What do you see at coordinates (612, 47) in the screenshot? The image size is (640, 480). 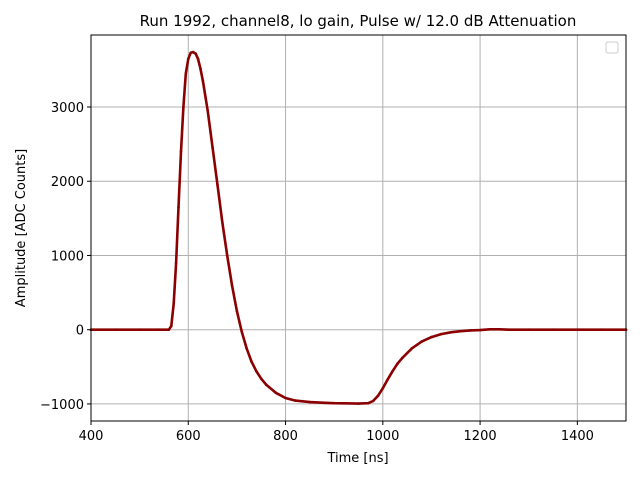 I see `legend-box` at bounding box center [612, 47].